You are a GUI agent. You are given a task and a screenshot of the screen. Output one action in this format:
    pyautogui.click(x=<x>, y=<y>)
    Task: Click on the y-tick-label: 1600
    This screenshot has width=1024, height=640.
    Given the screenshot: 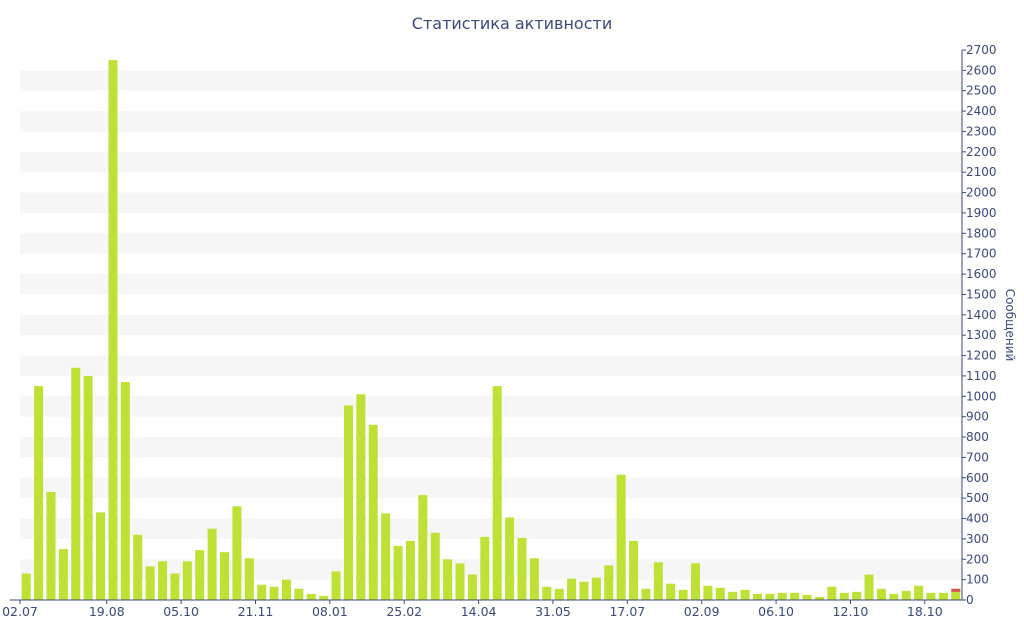 What is the action you would take?
    pyautogui.click(x=981, y=274)
    